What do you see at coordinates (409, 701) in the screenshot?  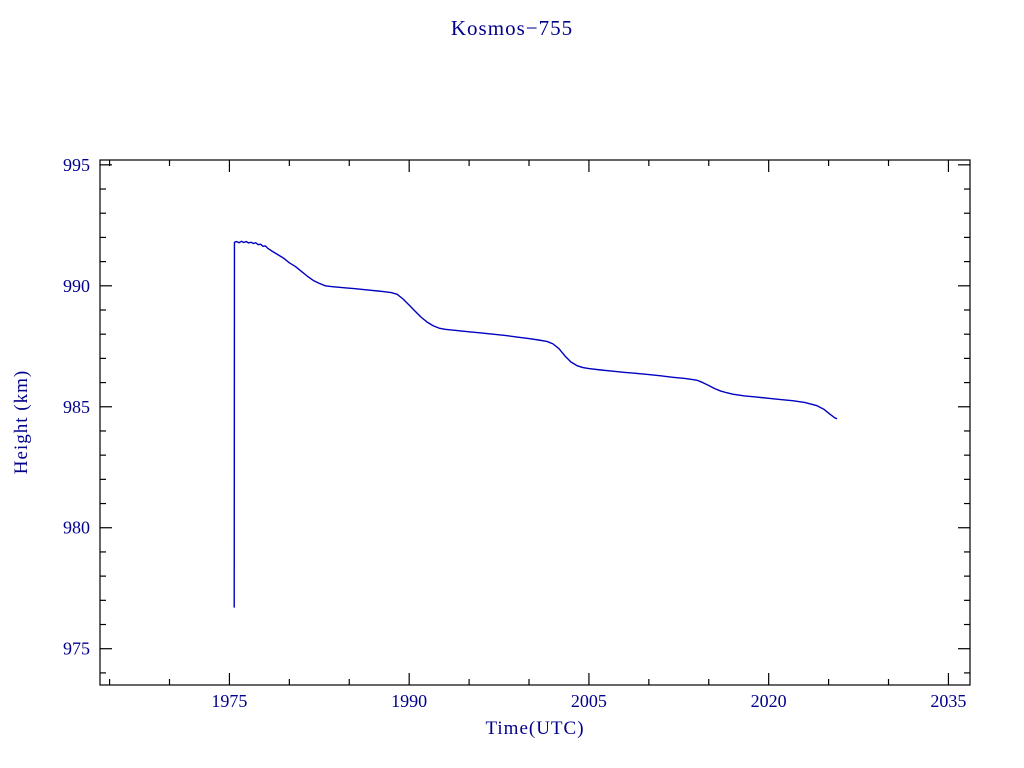 I see `x-tick-label: 1990` at bounding box center [409, 701].